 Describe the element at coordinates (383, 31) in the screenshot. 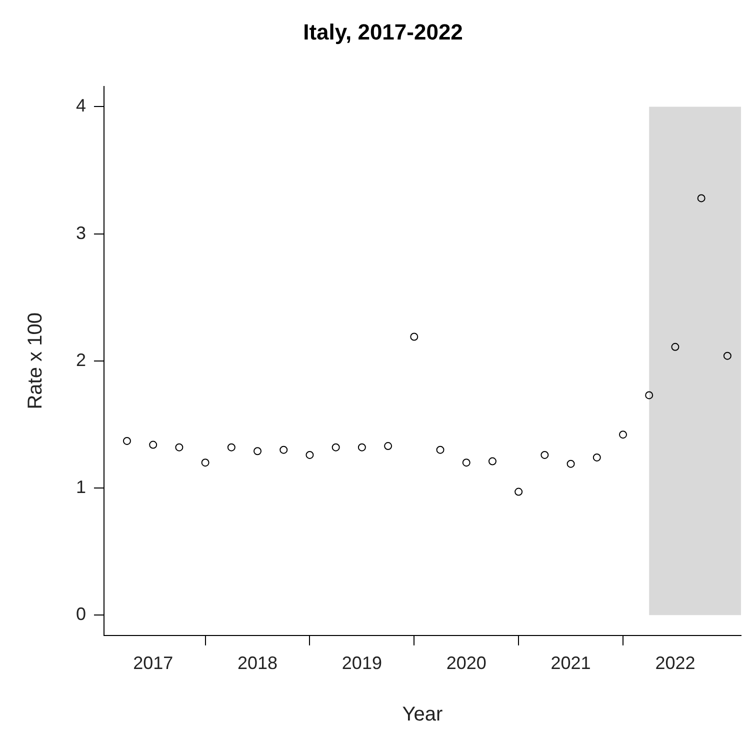

I see `chart-title: Italy, 2017-2022` at that location.